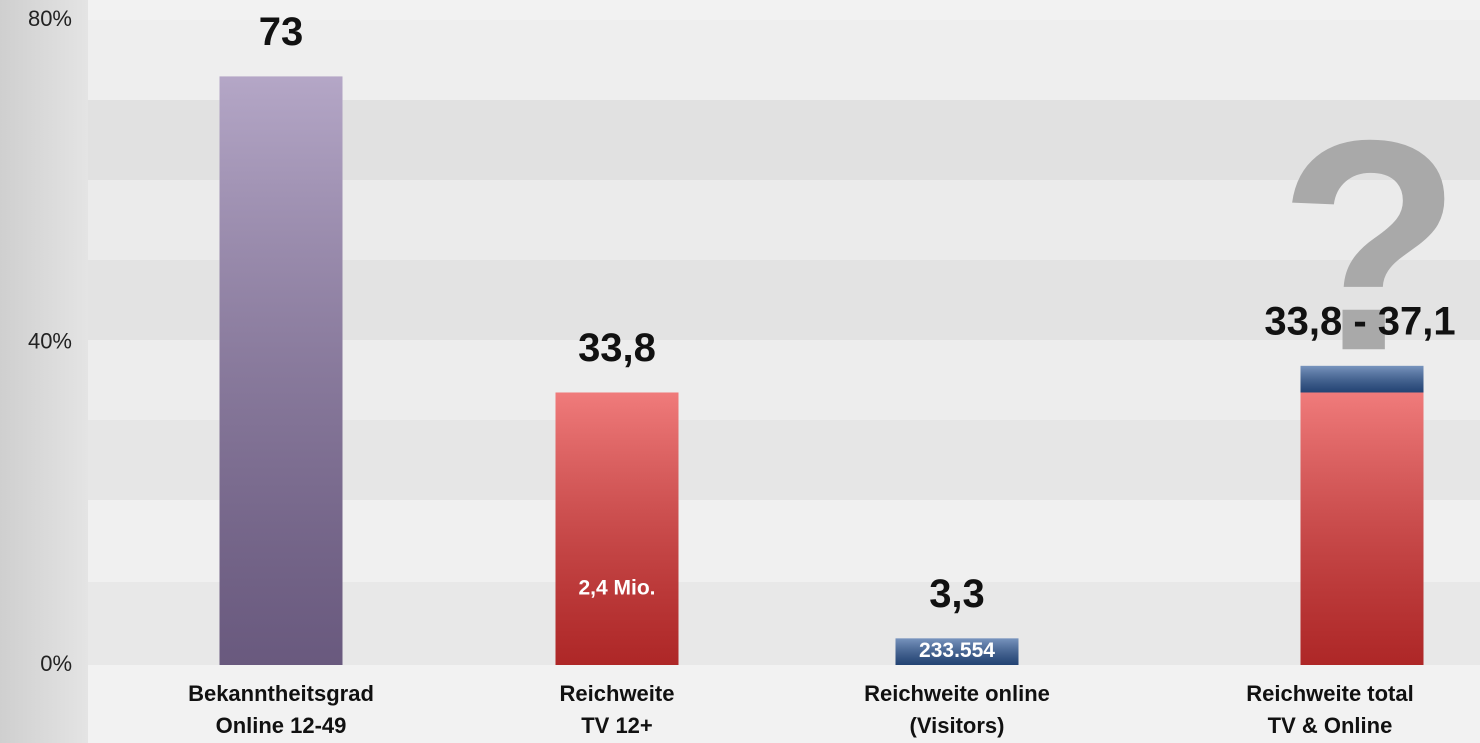  Describe the element at coordinates (281, 709) in the screenshot. I see `x-tick-label: Bekanntheitsgrad Online 12-49` at that location.